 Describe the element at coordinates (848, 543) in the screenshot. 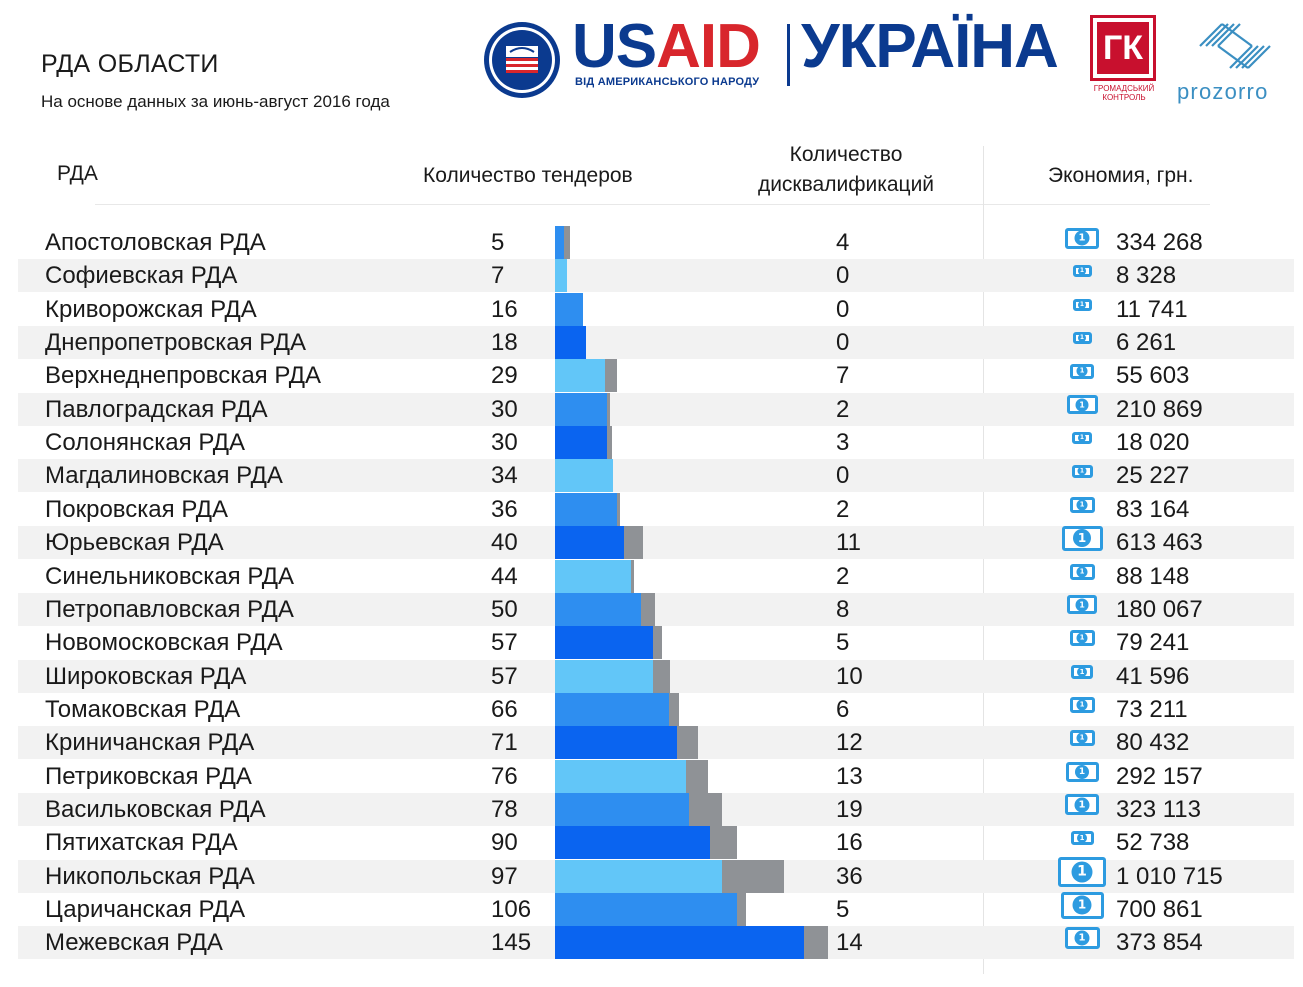

I see `disqualifications-count: 11` at that location.